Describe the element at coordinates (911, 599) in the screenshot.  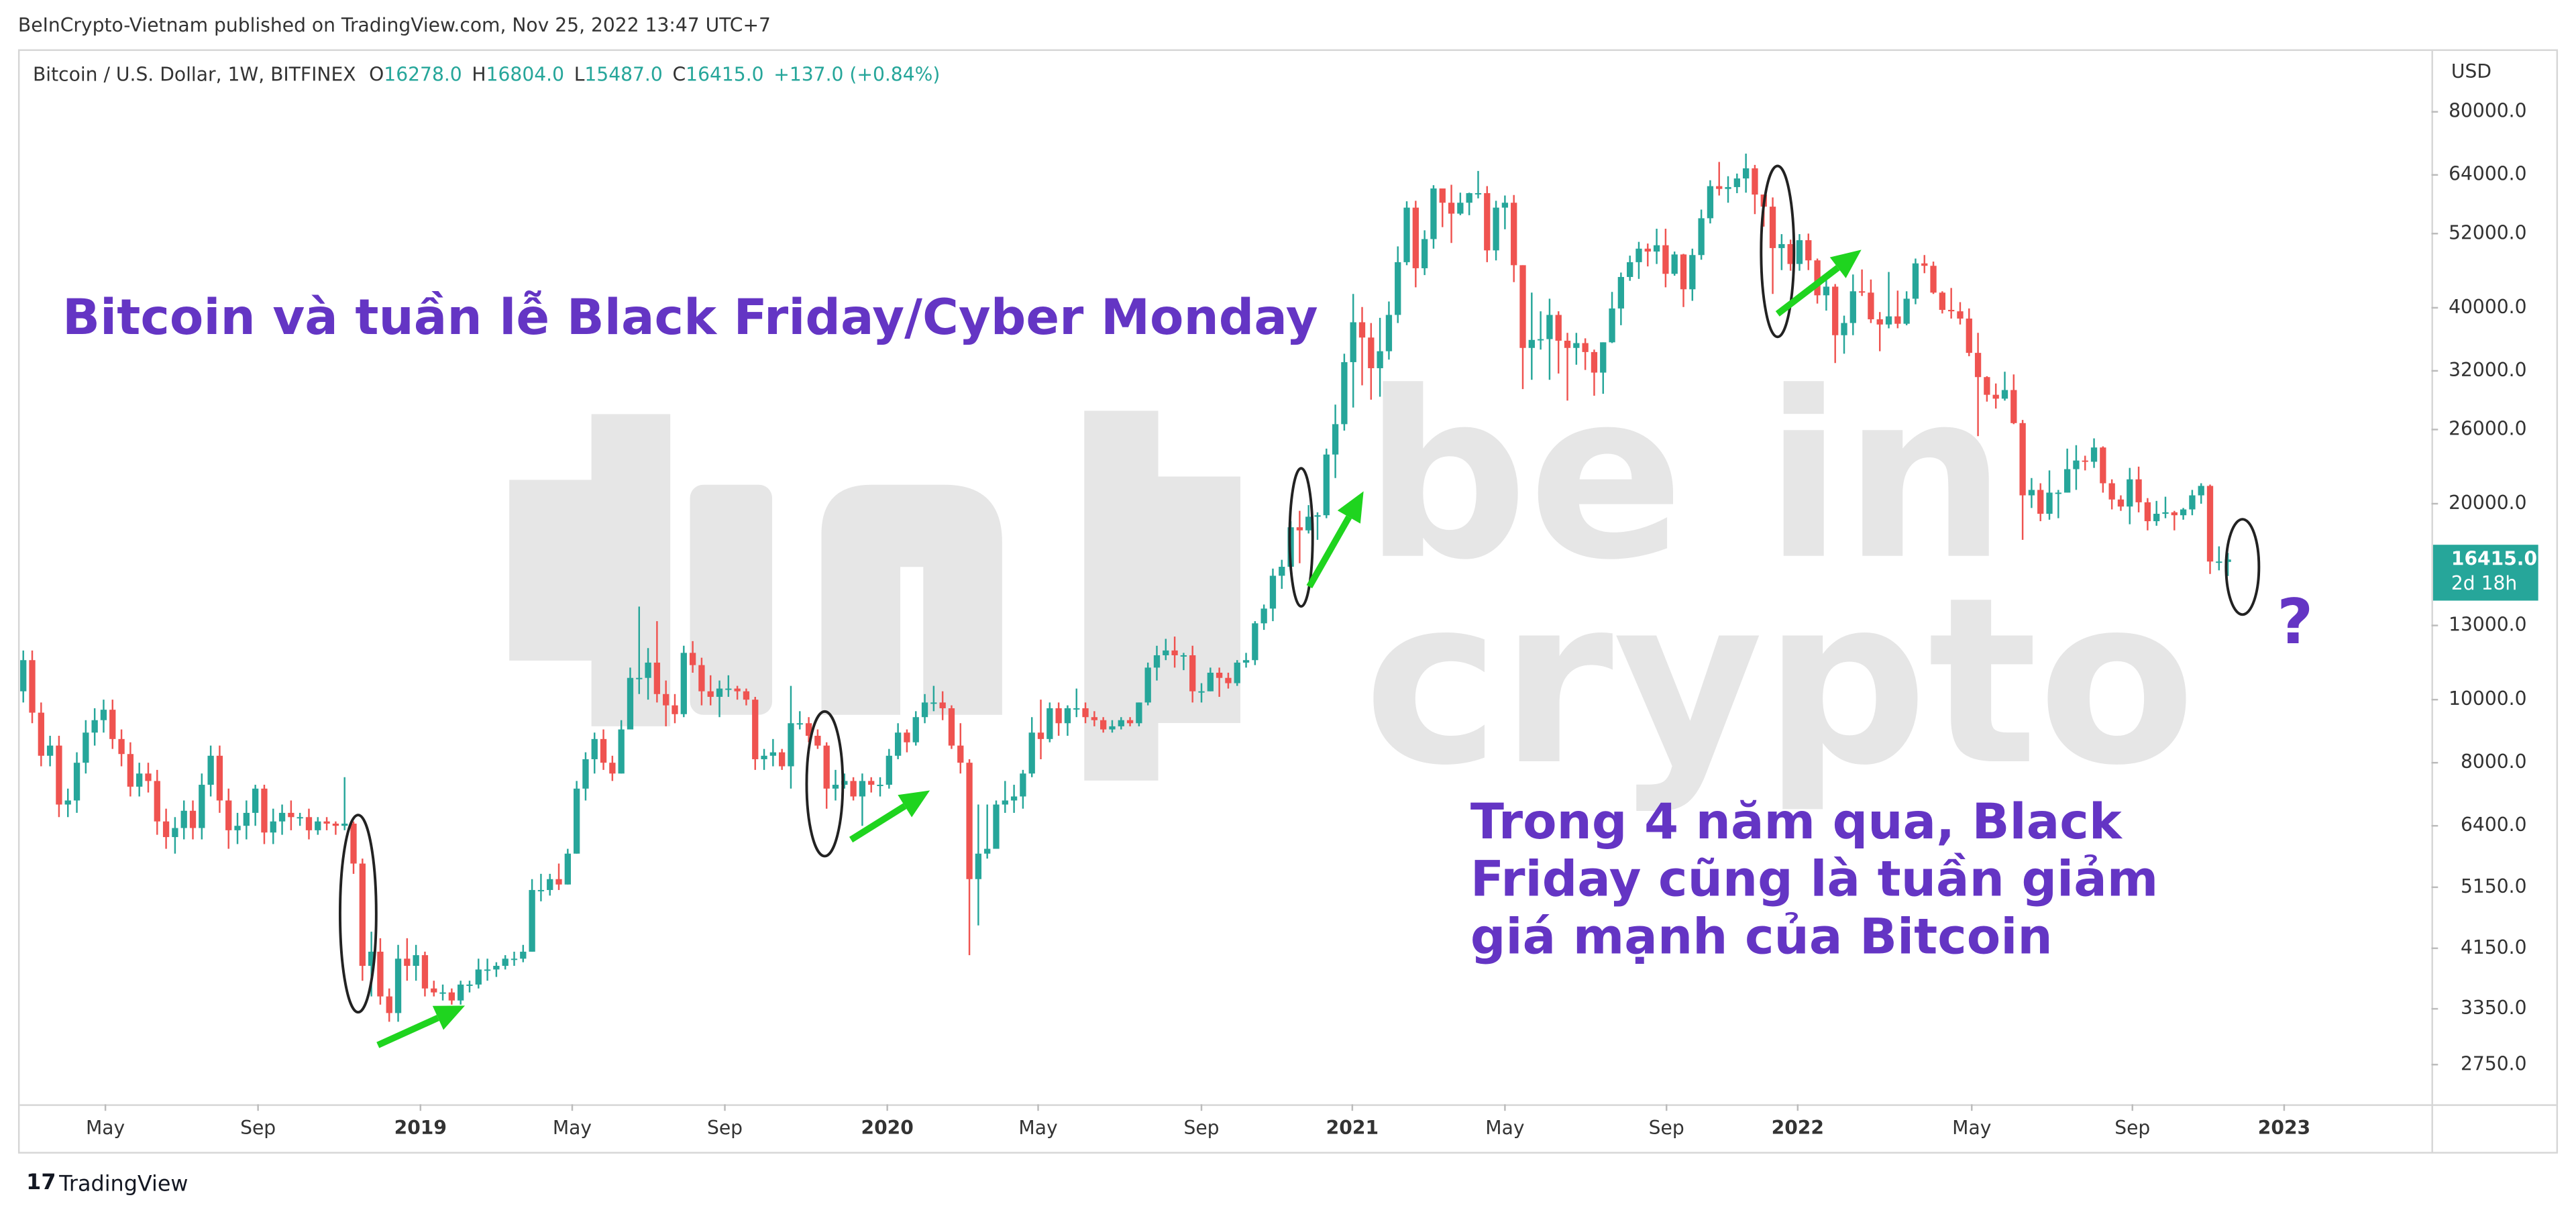
I see `logo-n` at that location.